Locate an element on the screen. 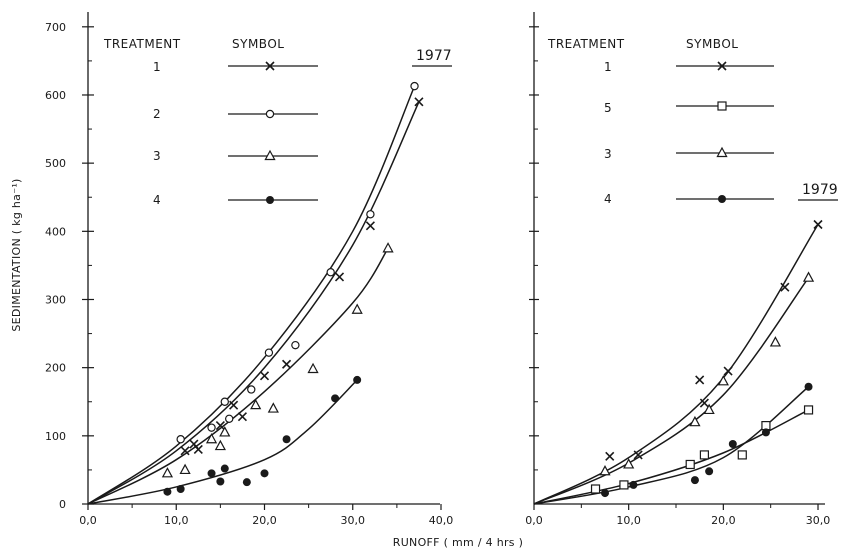 The width and height of the screenshot is (849, 552). x-tick-label: 30,0 is located at coordinates (353, 520).